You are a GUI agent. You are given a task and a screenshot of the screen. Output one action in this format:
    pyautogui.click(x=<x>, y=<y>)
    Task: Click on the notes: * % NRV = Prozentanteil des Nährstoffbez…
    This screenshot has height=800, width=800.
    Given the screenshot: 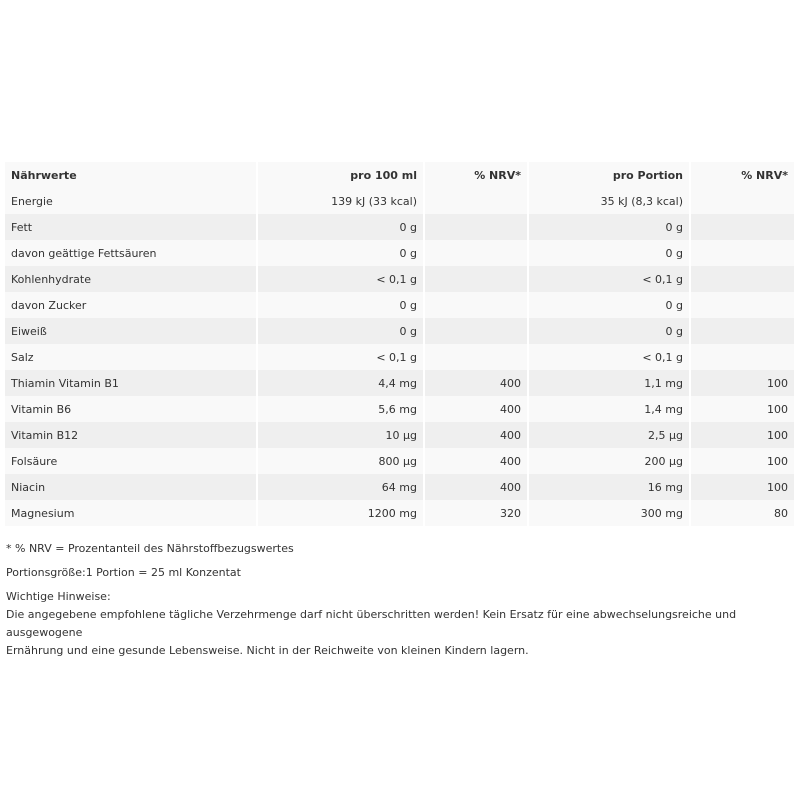 What is the action you would take?
    pyautogui.click(x=403, y=600)
    